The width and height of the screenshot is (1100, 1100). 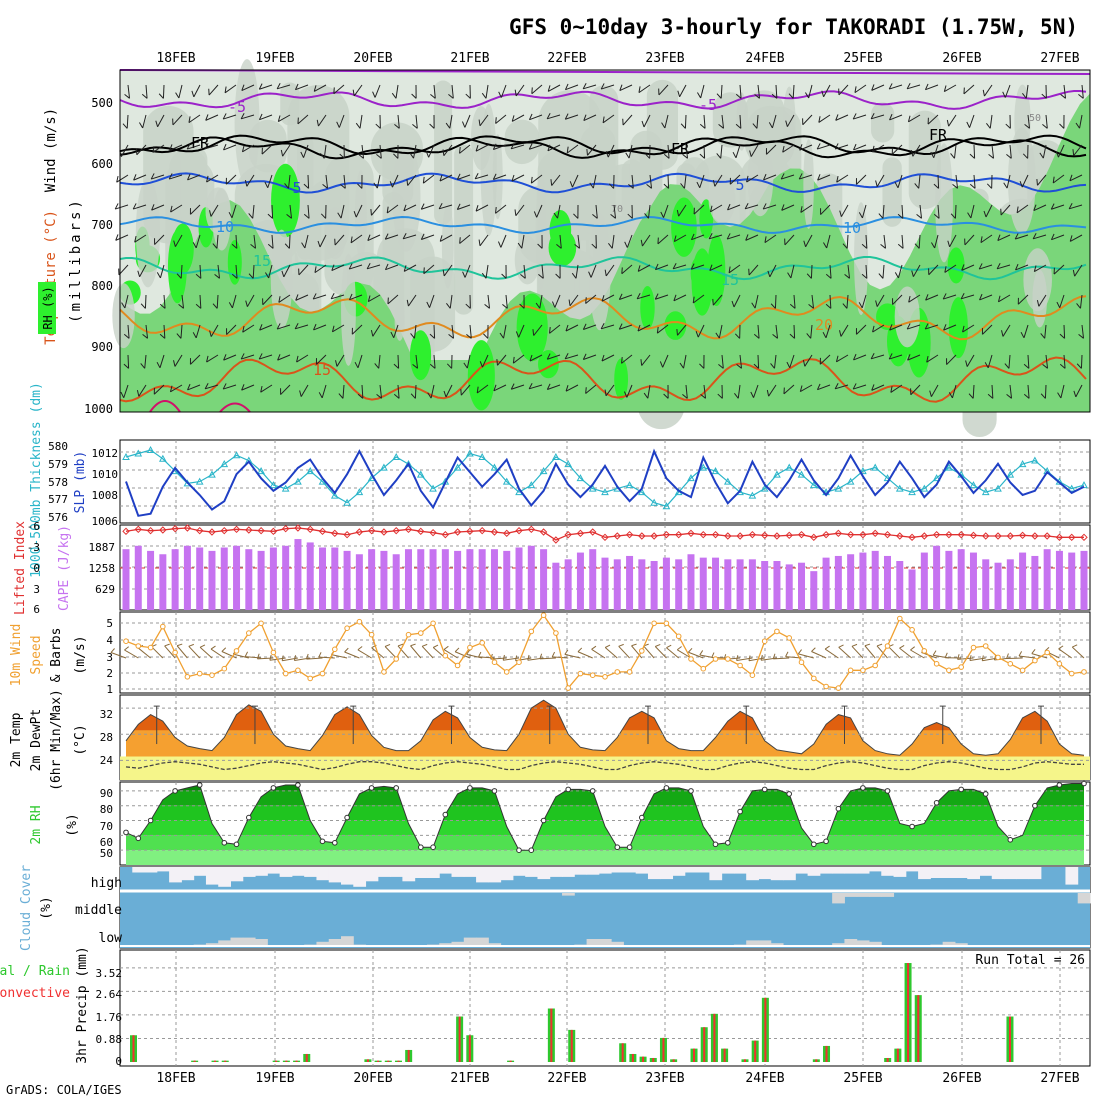 I want to click on rh-saturated-spot, so click(x=684, y=227).